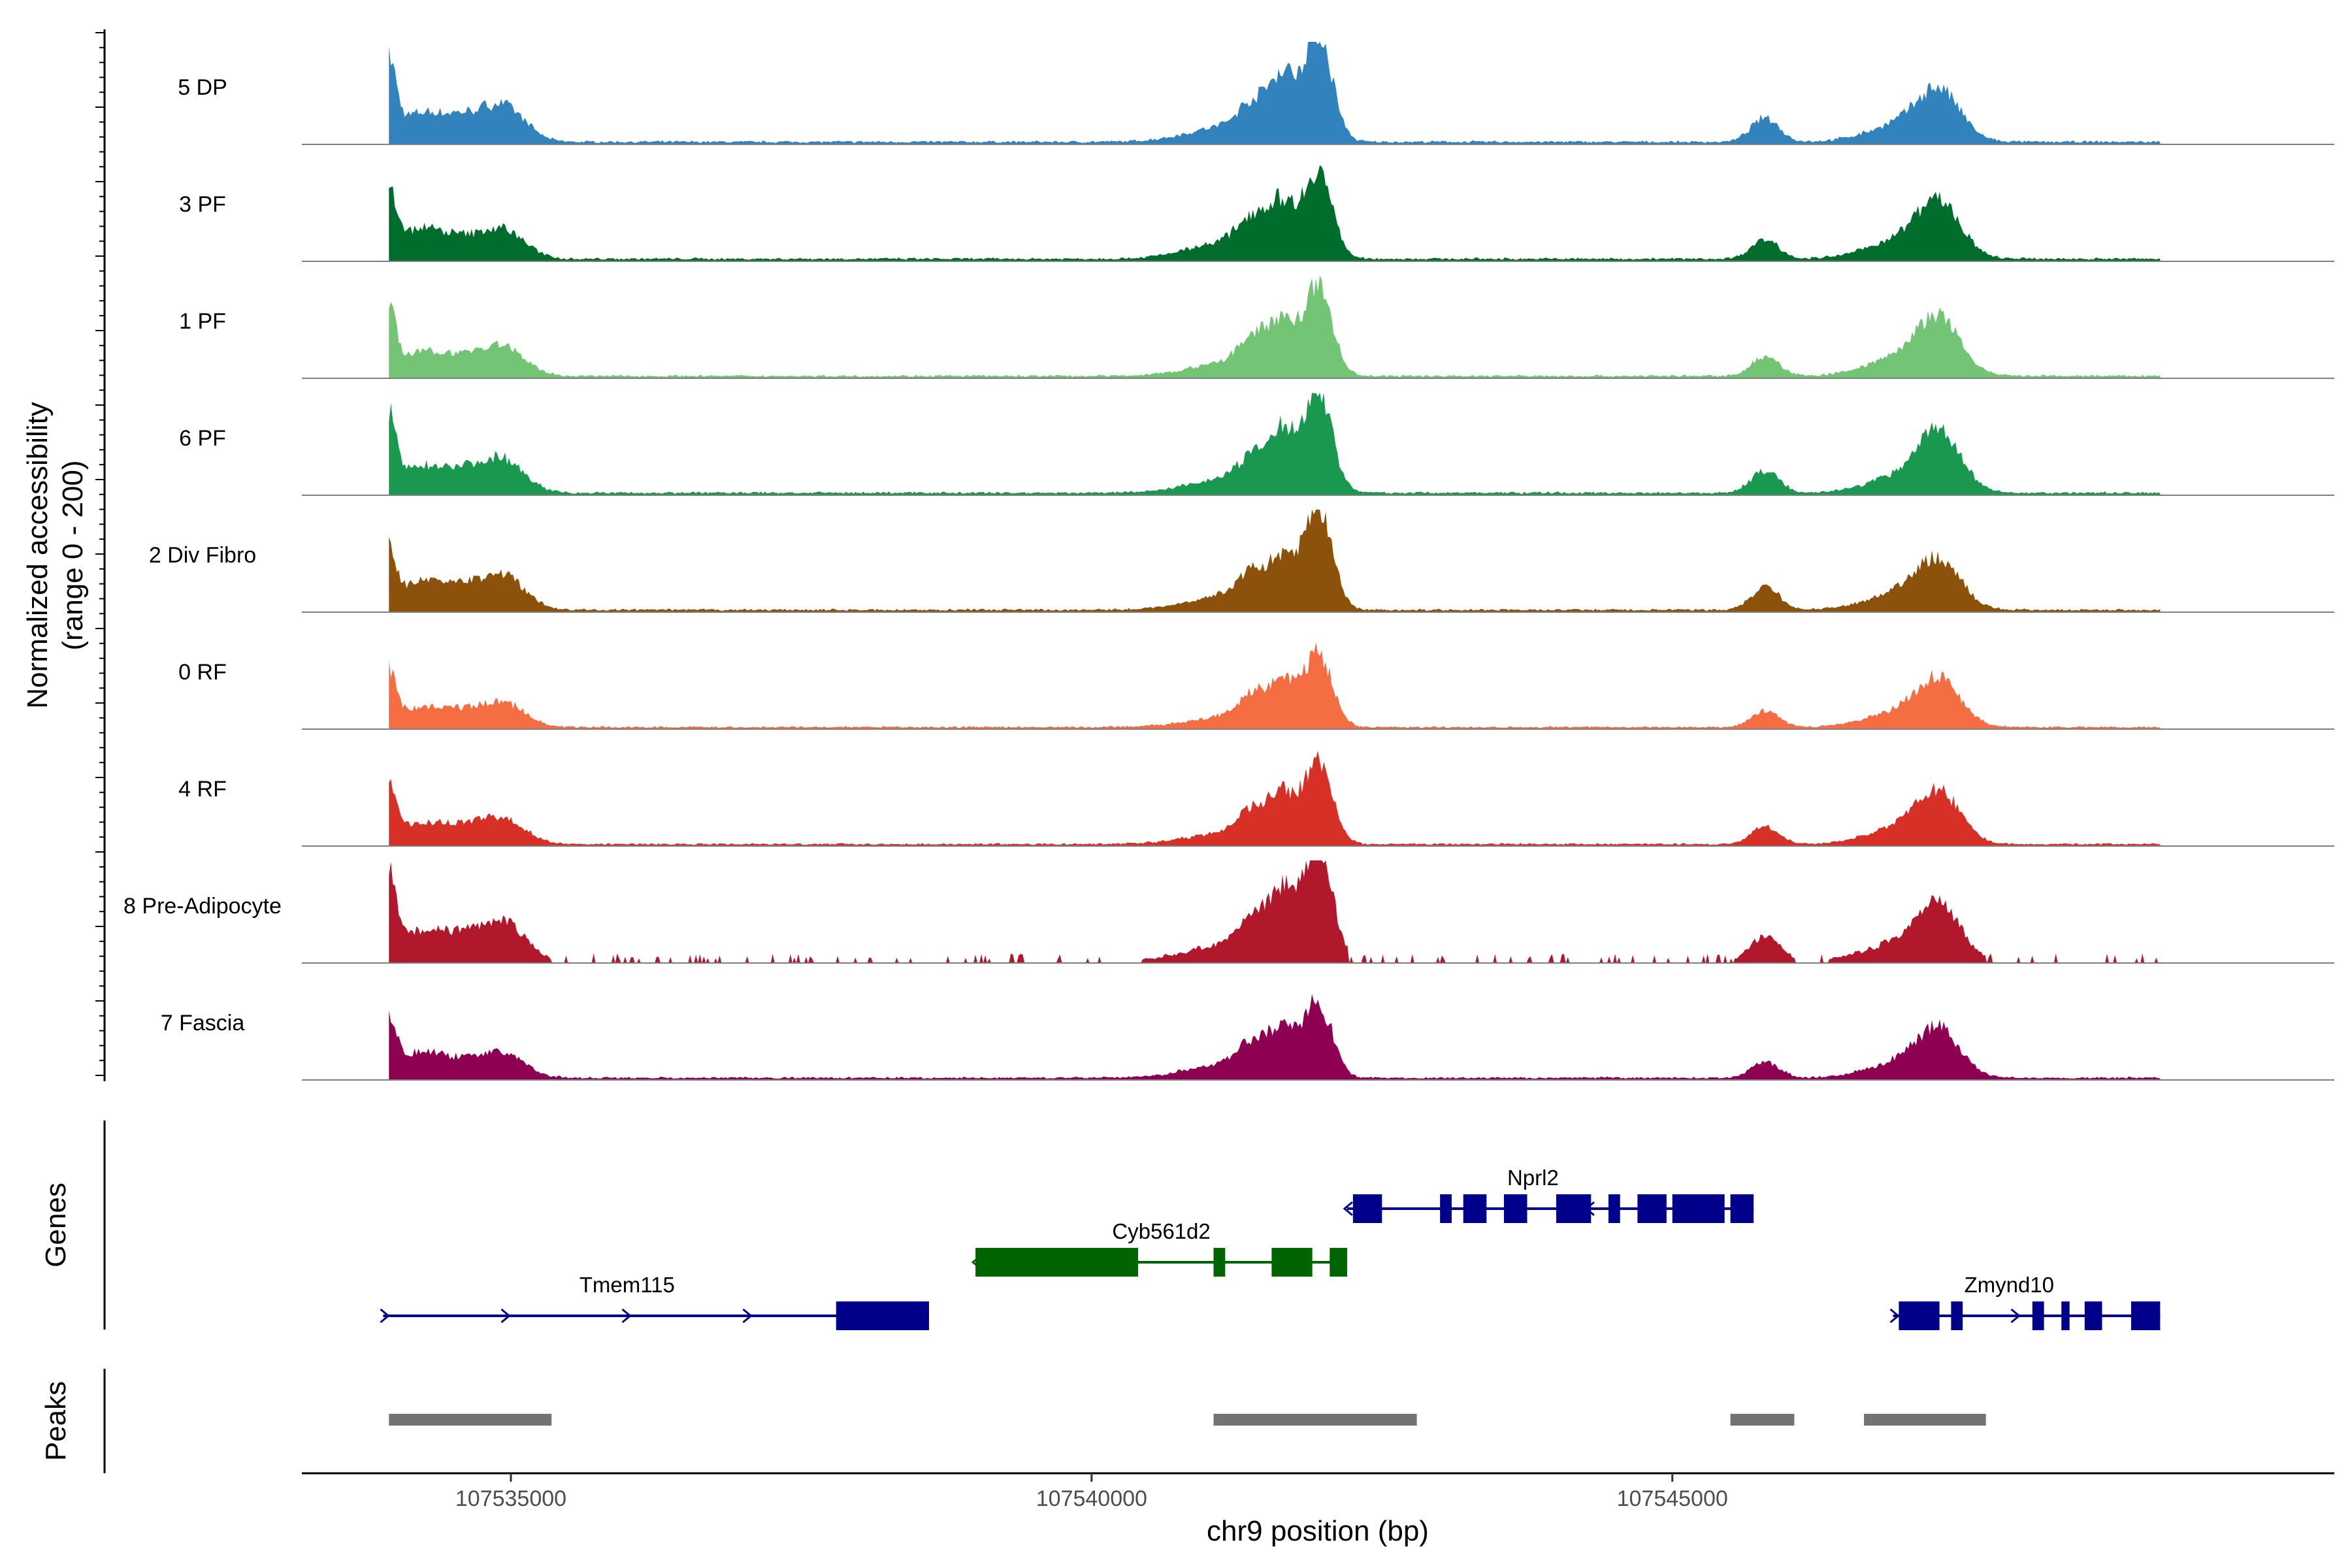 The image size is (2352, 1568). What do you see at coordinates (202, 87) in the screenshot?
I see `track-label: 5 DP` at bounding box center [202, 87].